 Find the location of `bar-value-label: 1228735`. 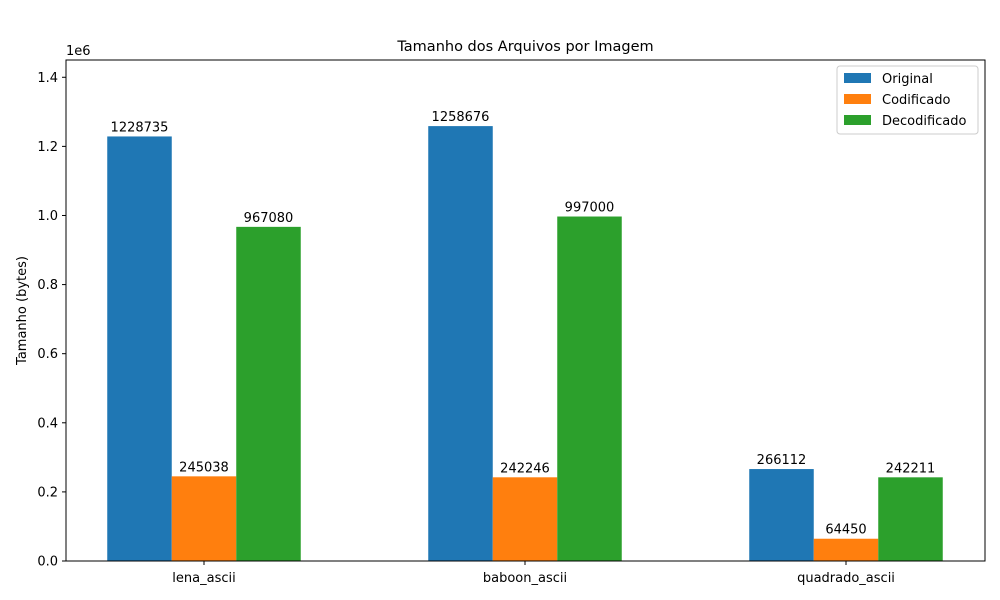

bar-value-label: 1228735 is located at coordinates (140, 127).